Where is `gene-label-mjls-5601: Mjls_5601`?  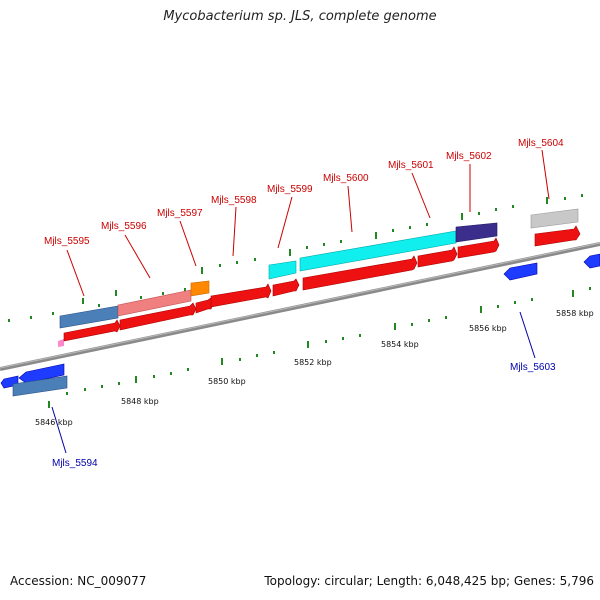
gene-label-mjls-5601: Mjls_5601 is located at coordinates (411, 165).